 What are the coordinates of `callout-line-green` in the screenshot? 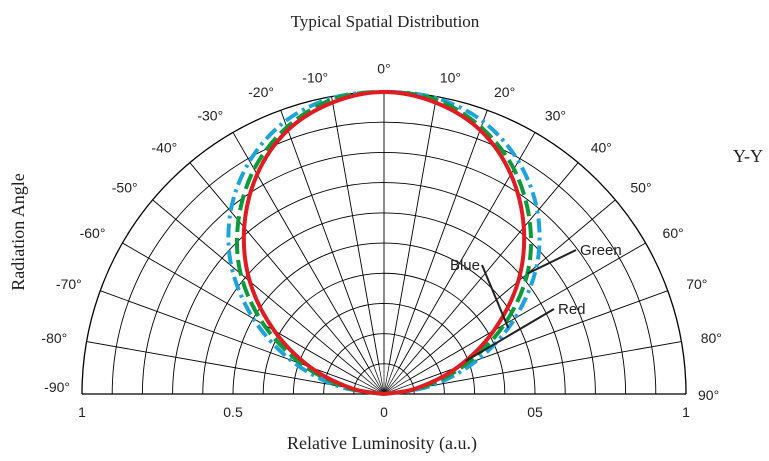 It's located at (551, 262).